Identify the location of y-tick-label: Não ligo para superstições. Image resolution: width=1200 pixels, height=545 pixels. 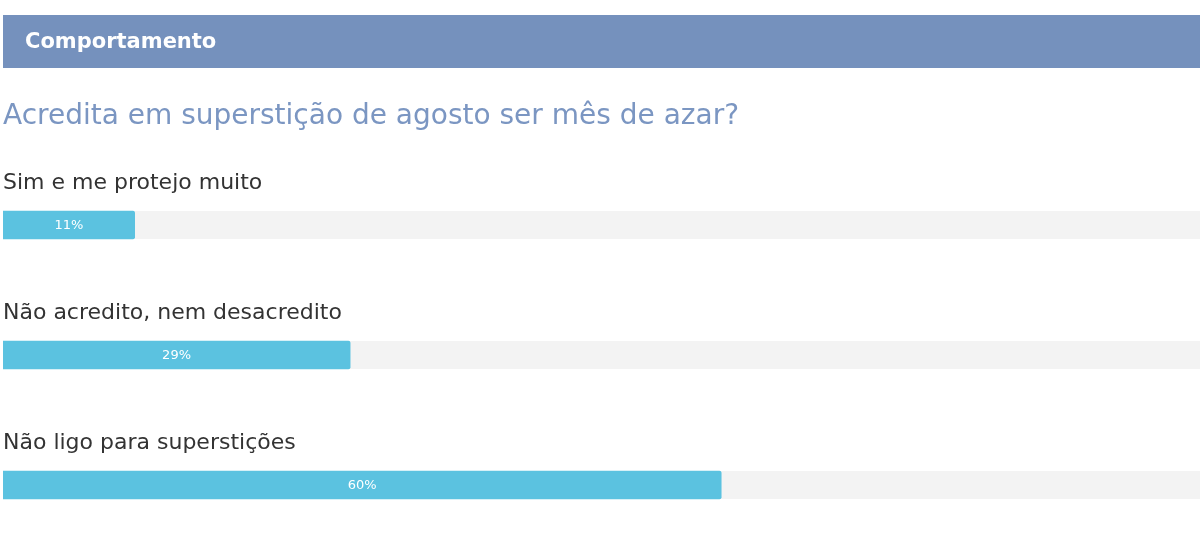
(149, 441).